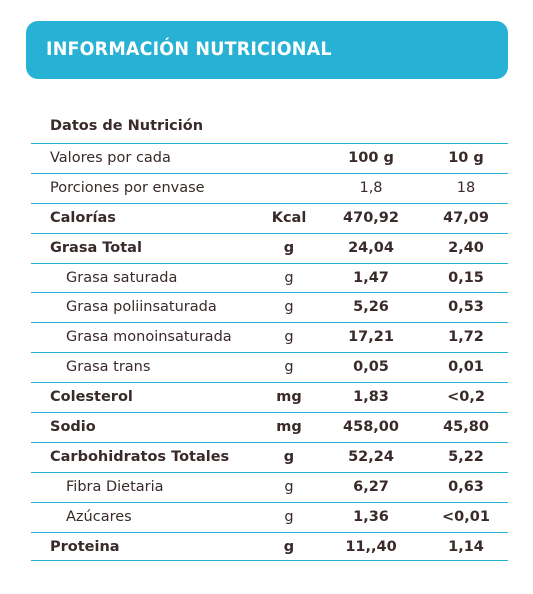 The height and width of the screenshot is (594, 533). Describe the element at coordinates (466, 516) in the screenshot. I see `value-per-10g: <0,01` at that location.